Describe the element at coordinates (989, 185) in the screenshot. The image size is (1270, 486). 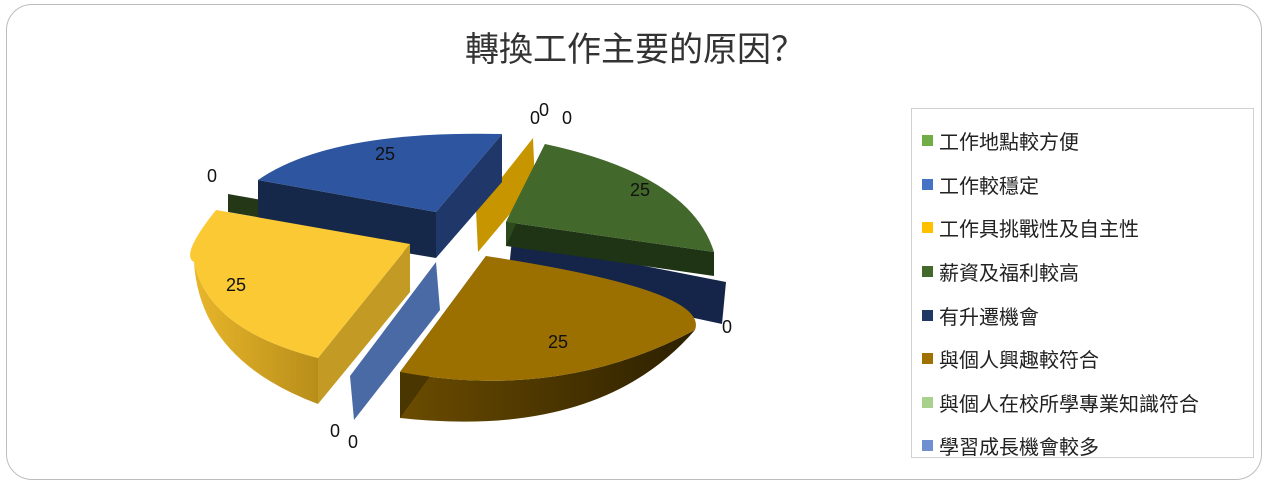
I see `legend-label: 工作較穩定` at that location.